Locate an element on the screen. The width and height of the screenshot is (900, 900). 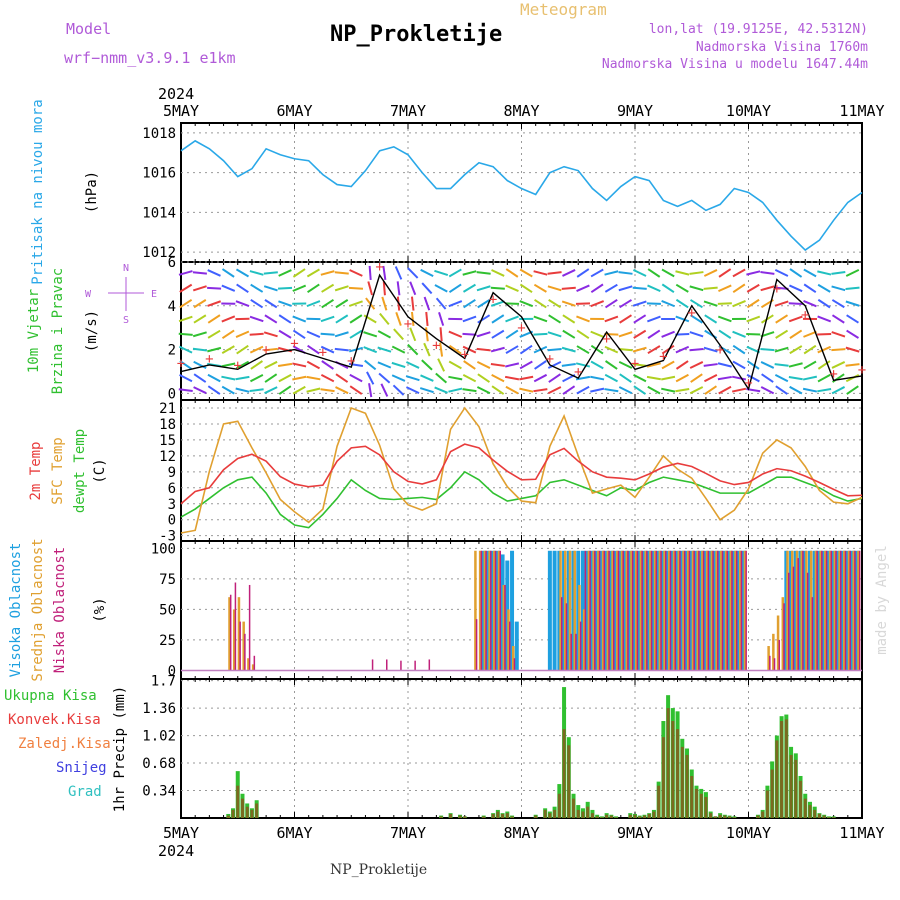
precip-ylabel: 1hr Precip (mm) is located at coordinates (120, 749).